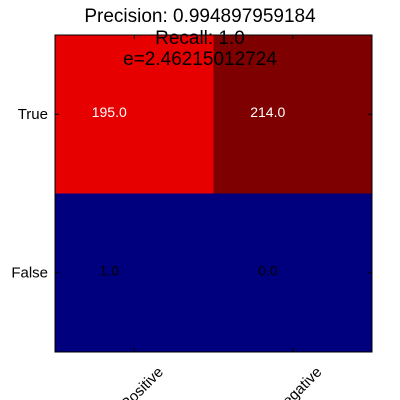 The height and width of the screenshot is (400, 400). What do you see at coordinates (200, 16) in the screenshot?
I see `chart-title-line-1: Precision: 0.994897959184` at bounding box center [200, 16].